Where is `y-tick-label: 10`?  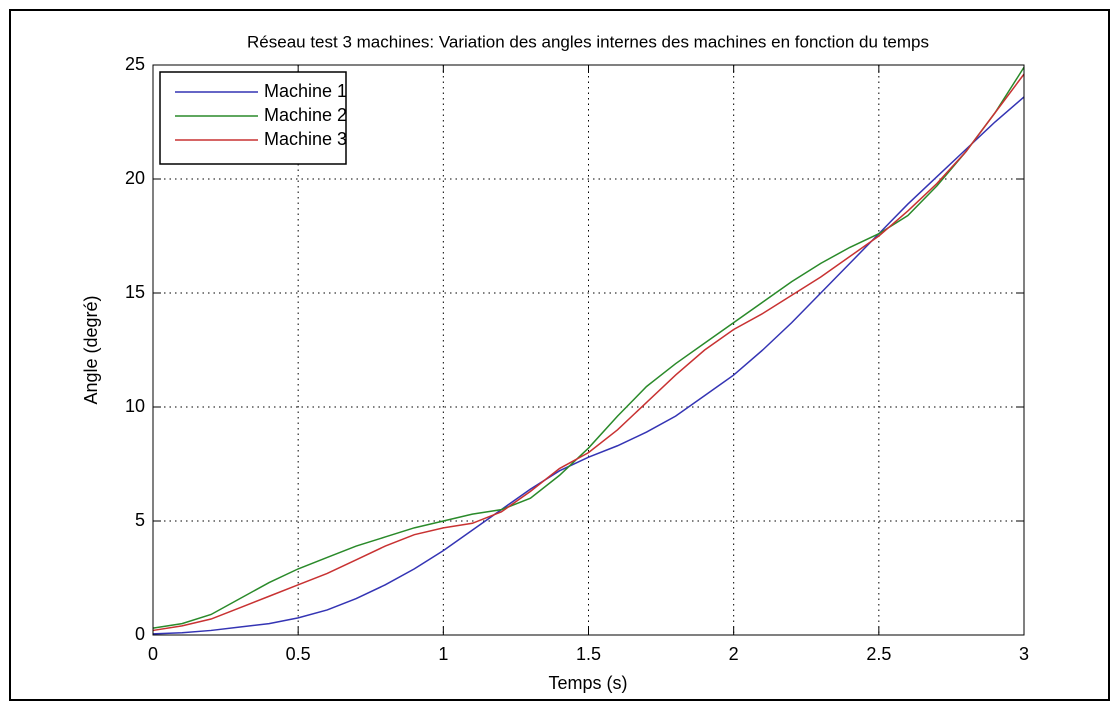 y-tick-label: 10 is located at coordinates (135, 406).